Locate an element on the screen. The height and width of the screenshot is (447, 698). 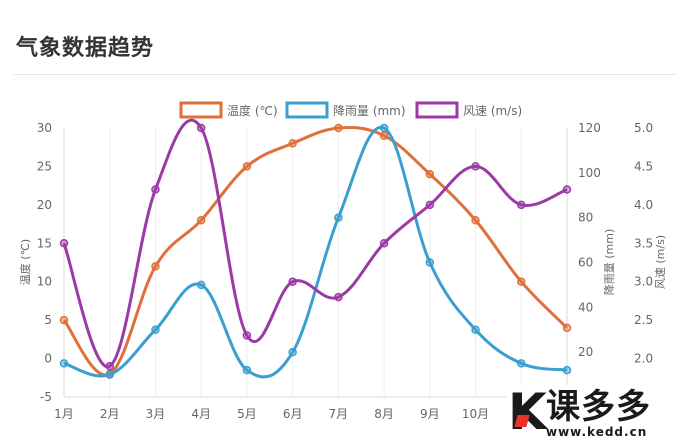
x-tick-label: 6月 is located at coordinates (293, 414).